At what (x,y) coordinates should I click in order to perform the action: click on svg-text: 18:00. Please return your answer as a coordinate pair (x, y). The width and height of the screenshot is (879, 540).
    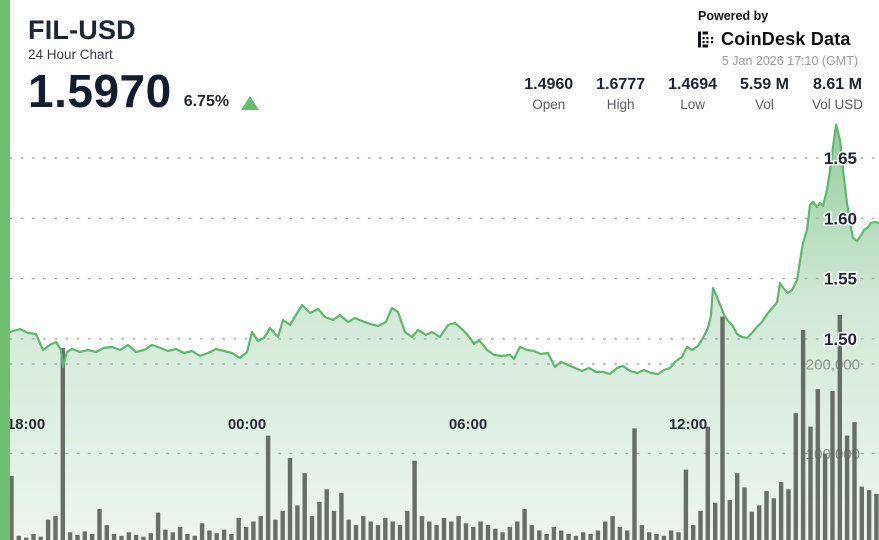
    Looking at the image, I should click on (26, 424).